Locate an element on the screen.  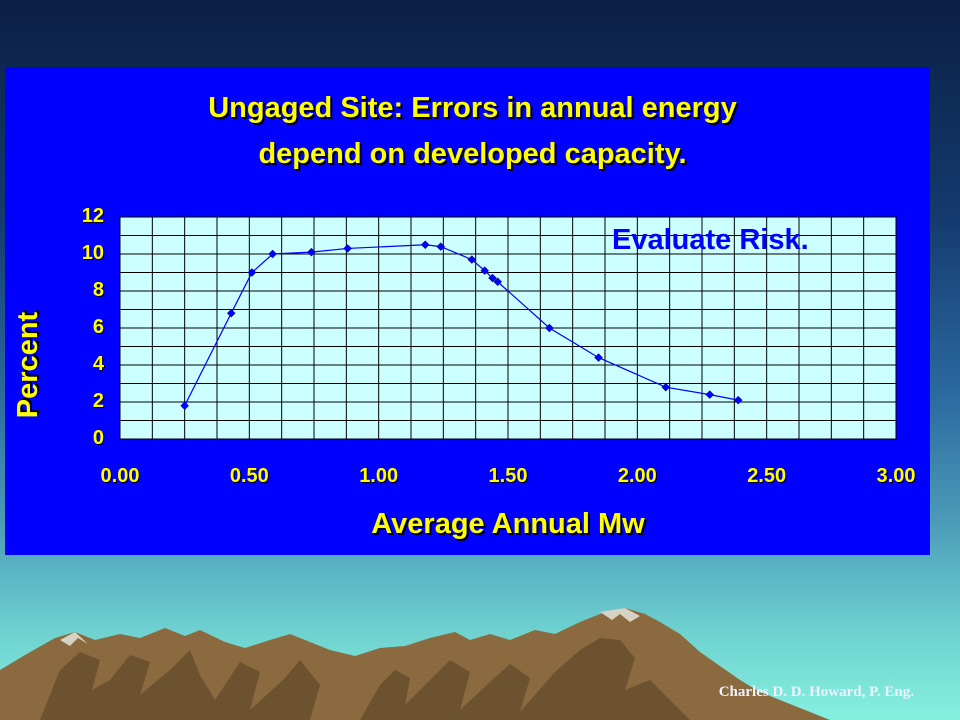
y-tick-label: 0 is located at coordinates (98, 438).